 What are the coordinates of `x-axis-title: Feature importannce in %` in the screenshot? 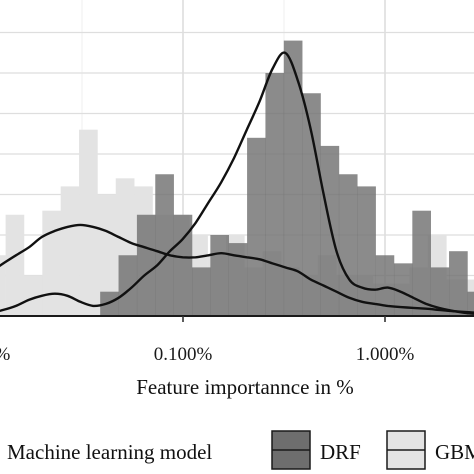 It's located at (245, 387).